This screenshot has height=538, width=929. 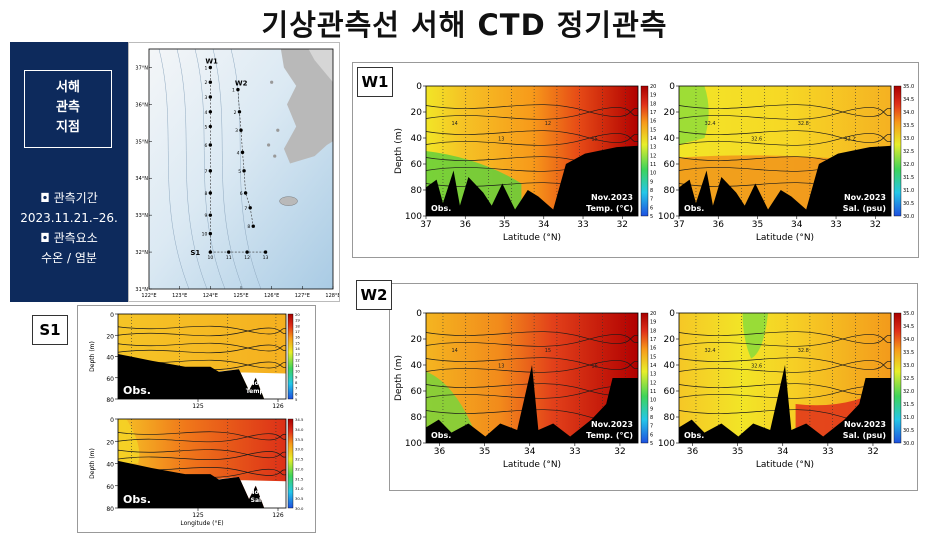 I want to click on lon-label: 127°E, so click(x=302, y=296).